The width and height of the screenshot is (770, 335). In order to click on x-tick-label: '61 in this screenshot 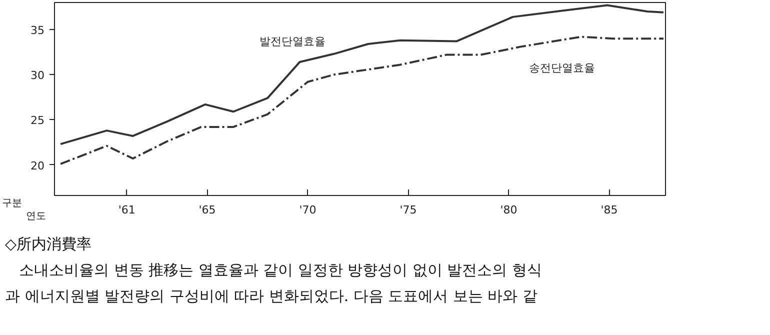, I will do `click(127, 210)`.